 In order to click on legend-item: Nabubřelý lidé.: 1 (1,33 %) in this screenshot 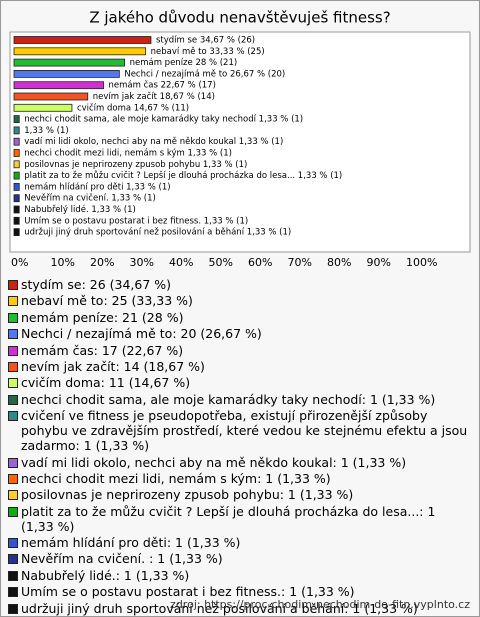, I will do `click(239, 575)`.